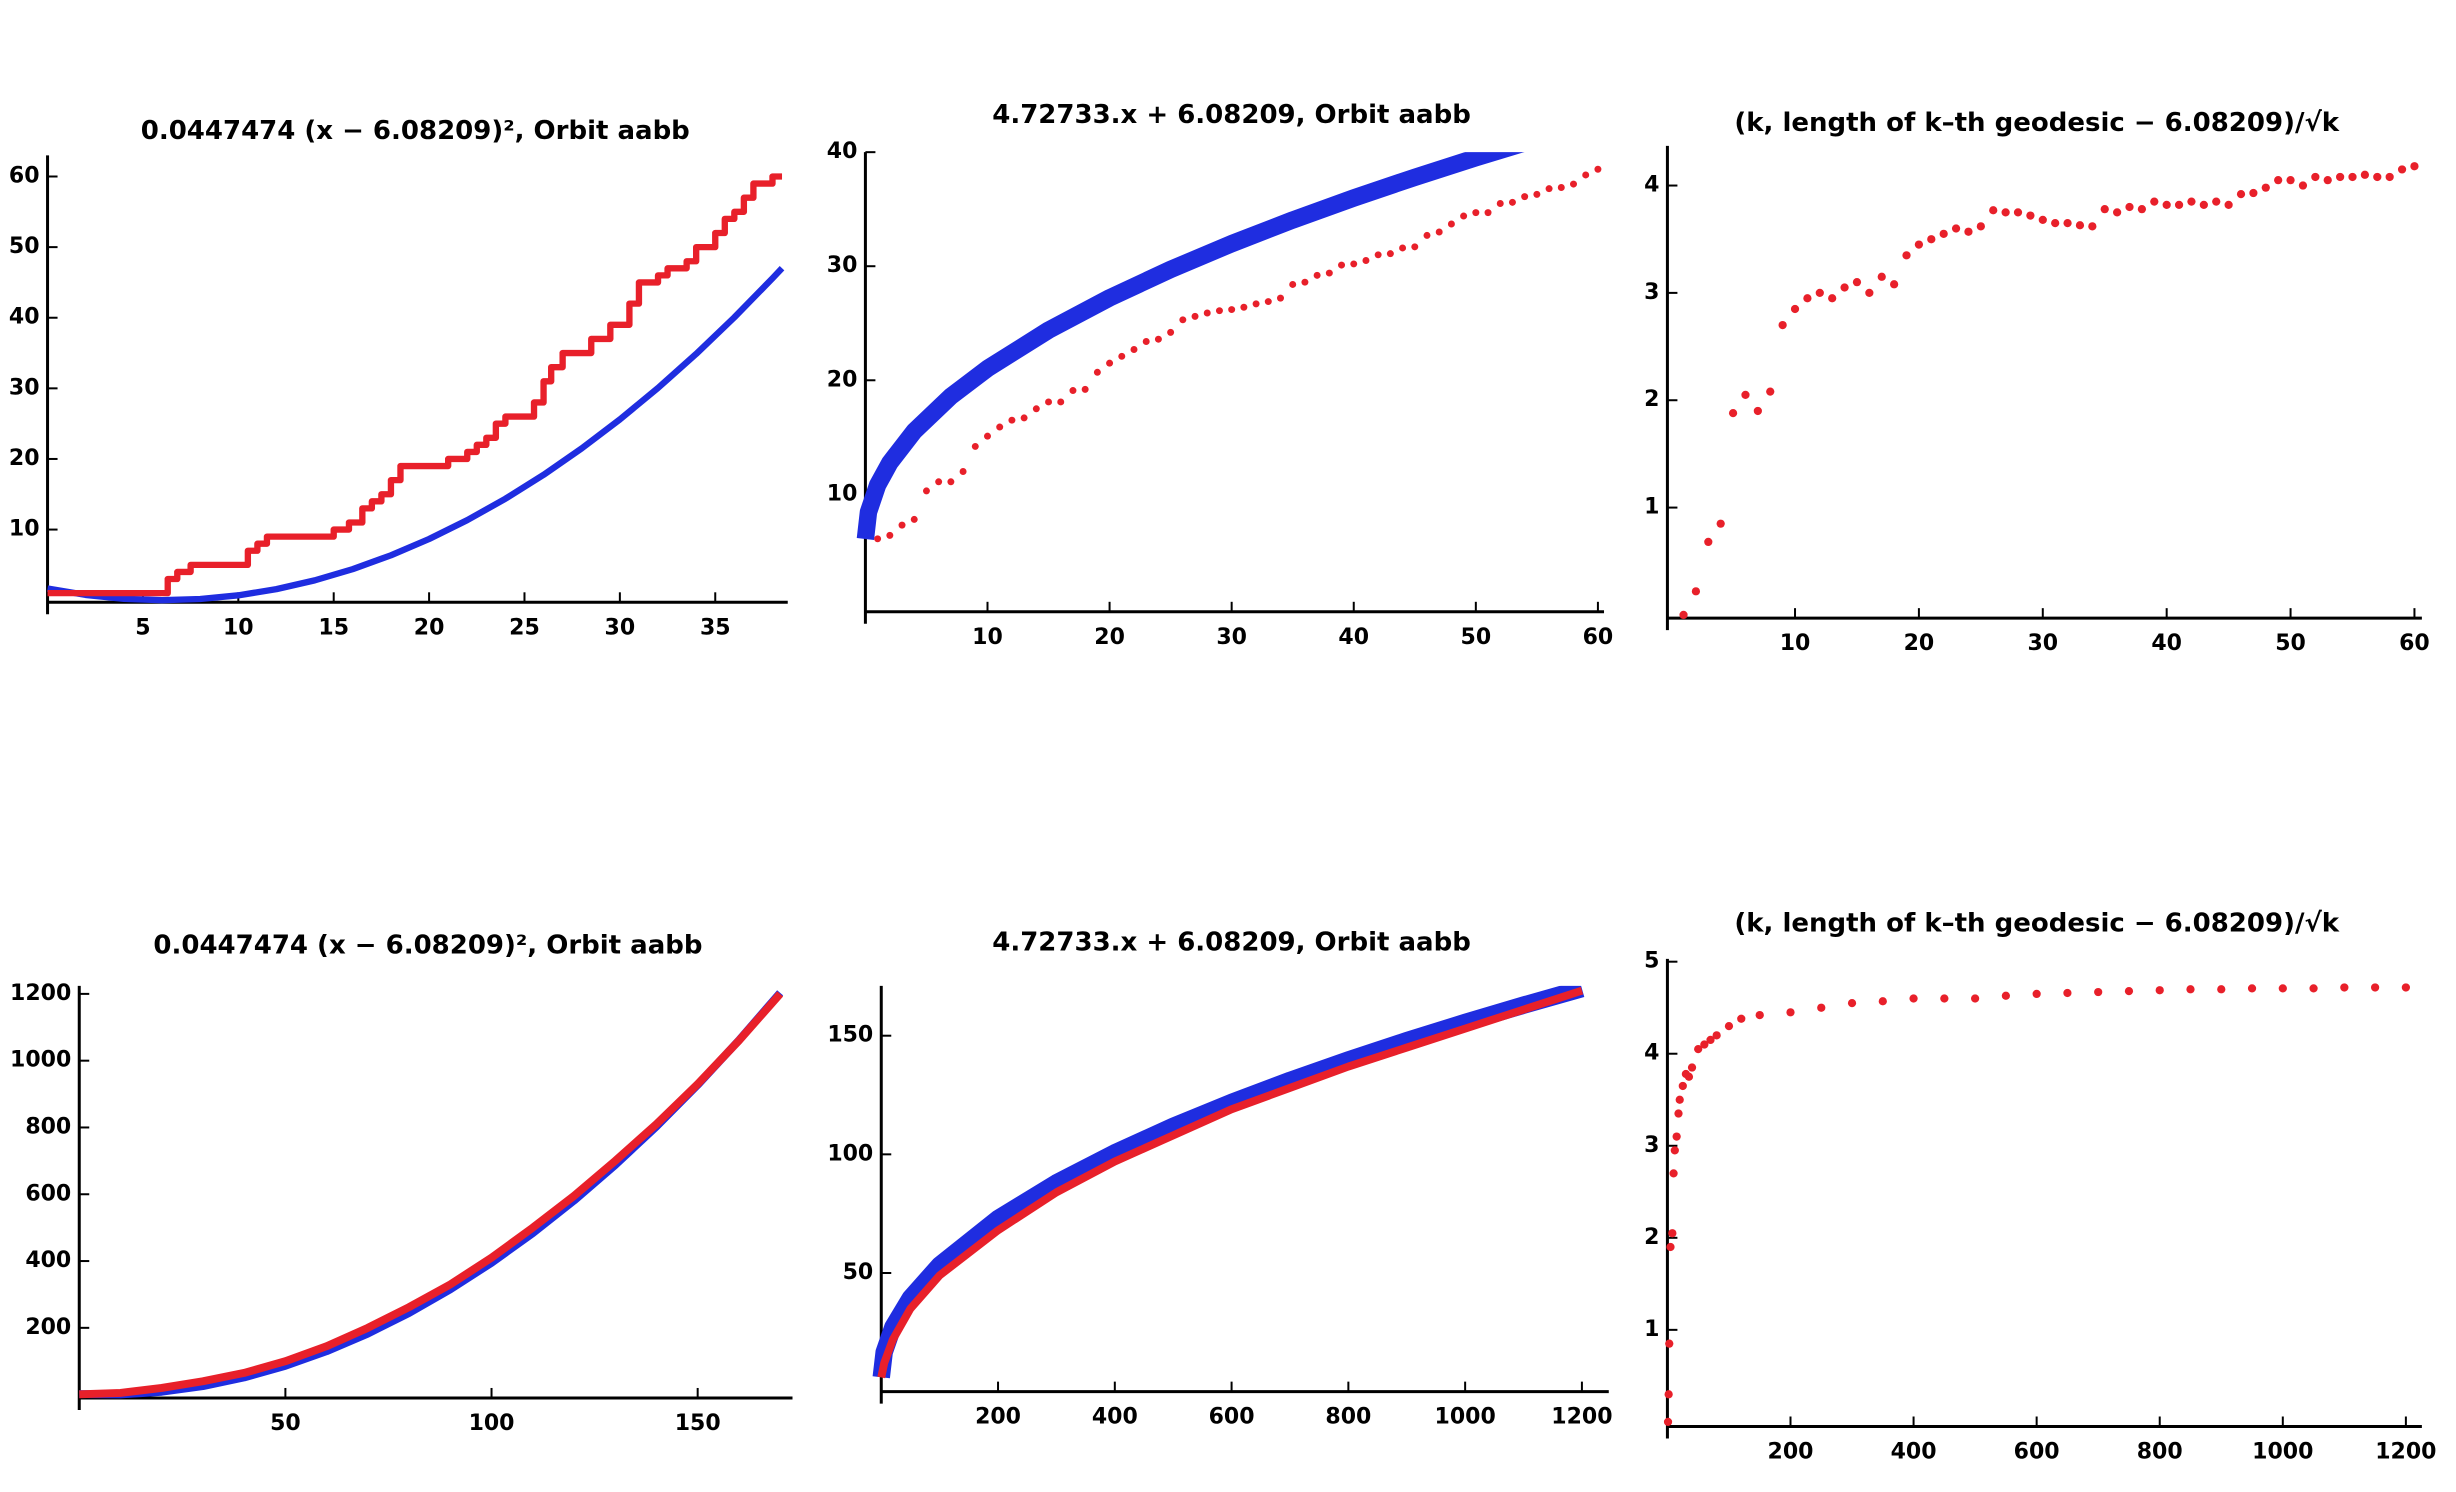  Describe the element at coordinates (1231, 115) in the screenshot. I see `chart-title: 4.72733.x + 6.08209, Orbit aabb` at that location.